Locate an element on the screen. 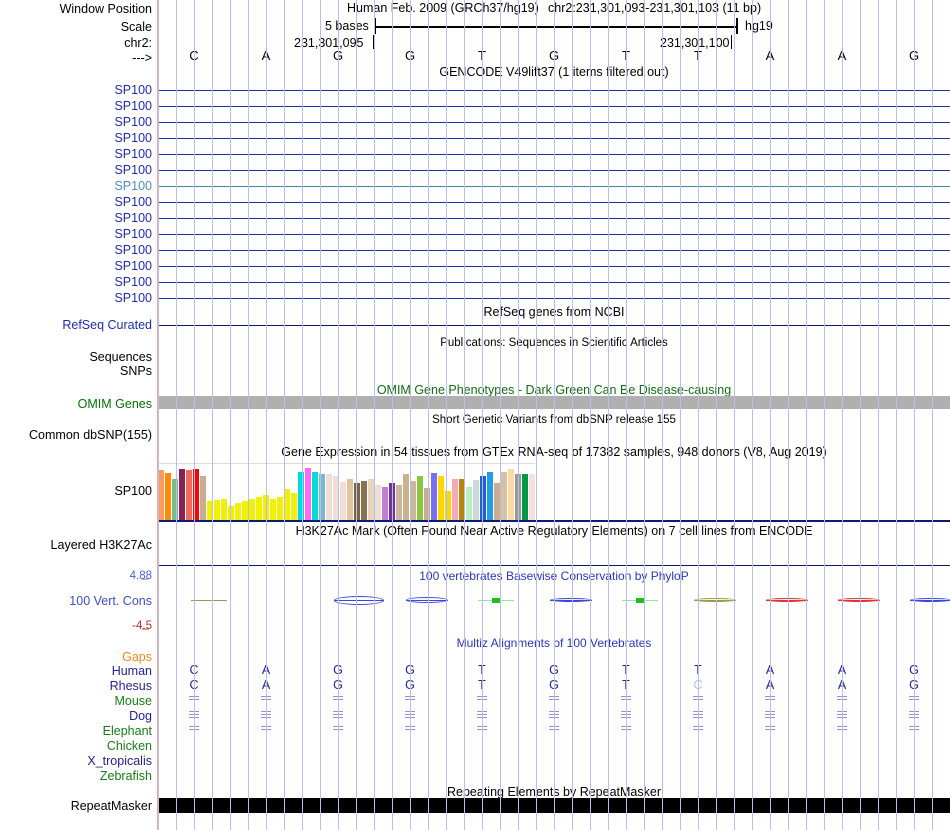 The height and width of the screenshot is (830, 950). refseq-title: RefSeq genes from NCBI is located at coordinates (554, 312).